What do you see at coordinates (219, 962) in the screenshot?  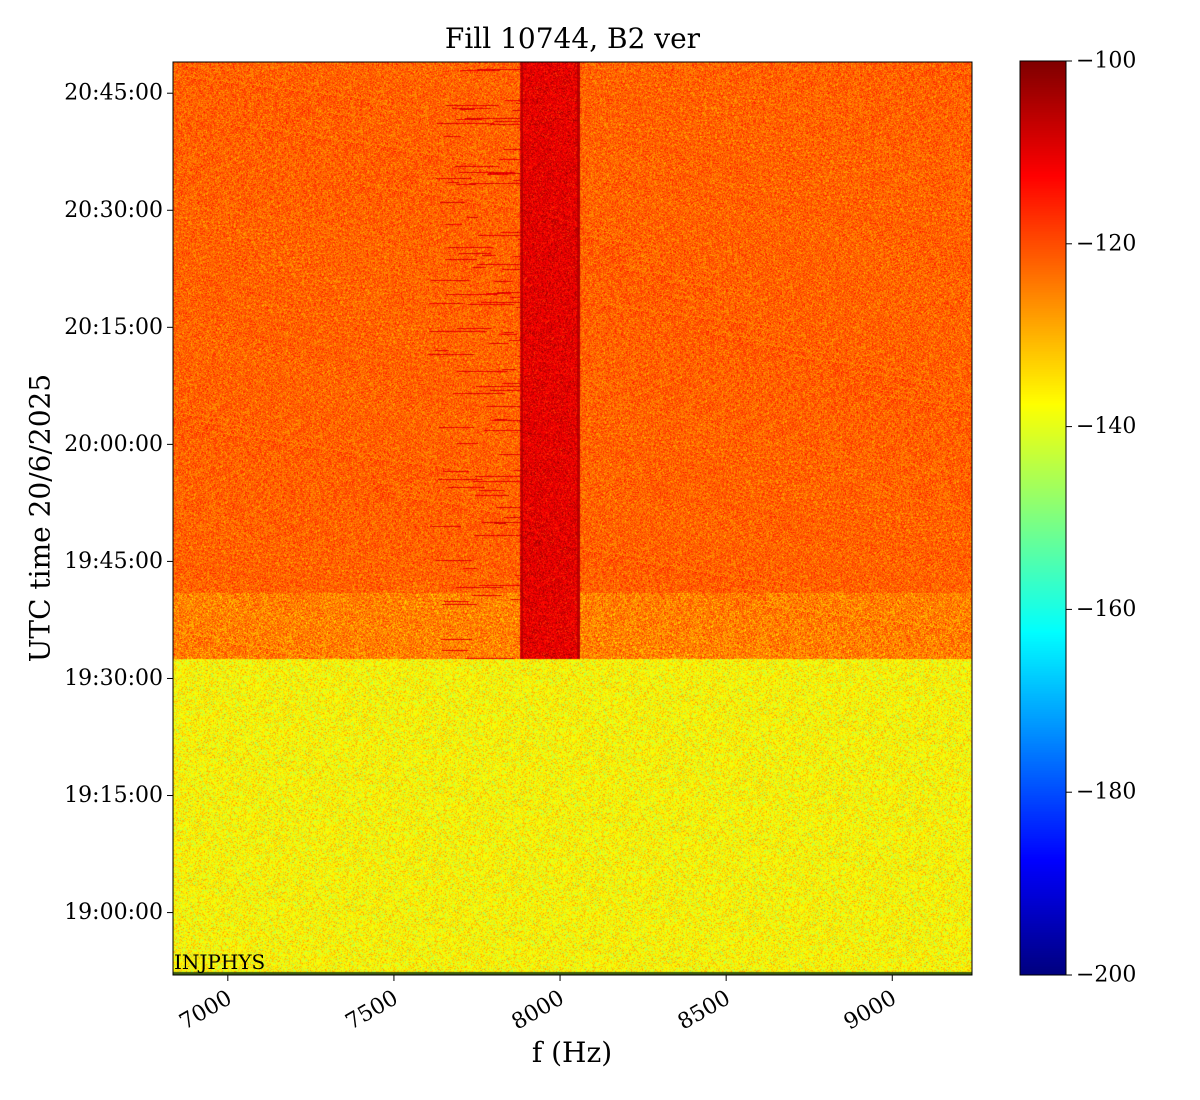 I see `annotation-label: INJPHYS` at bounding box center [219, 962].